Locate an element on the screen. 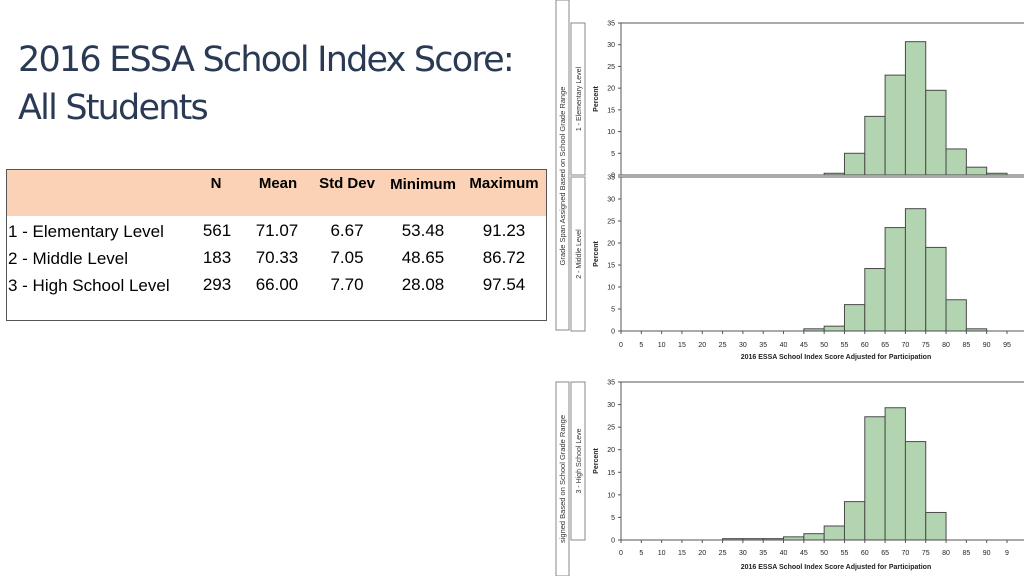 The height and width of the screenshot is (576, 1024). x-tick-label: 70 is located at coordinates (906, 553).